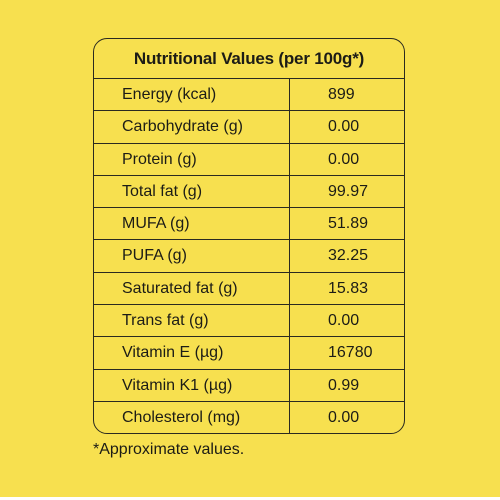  I want to click on nutrient-label: Energy (kcal), so click(192, 95).